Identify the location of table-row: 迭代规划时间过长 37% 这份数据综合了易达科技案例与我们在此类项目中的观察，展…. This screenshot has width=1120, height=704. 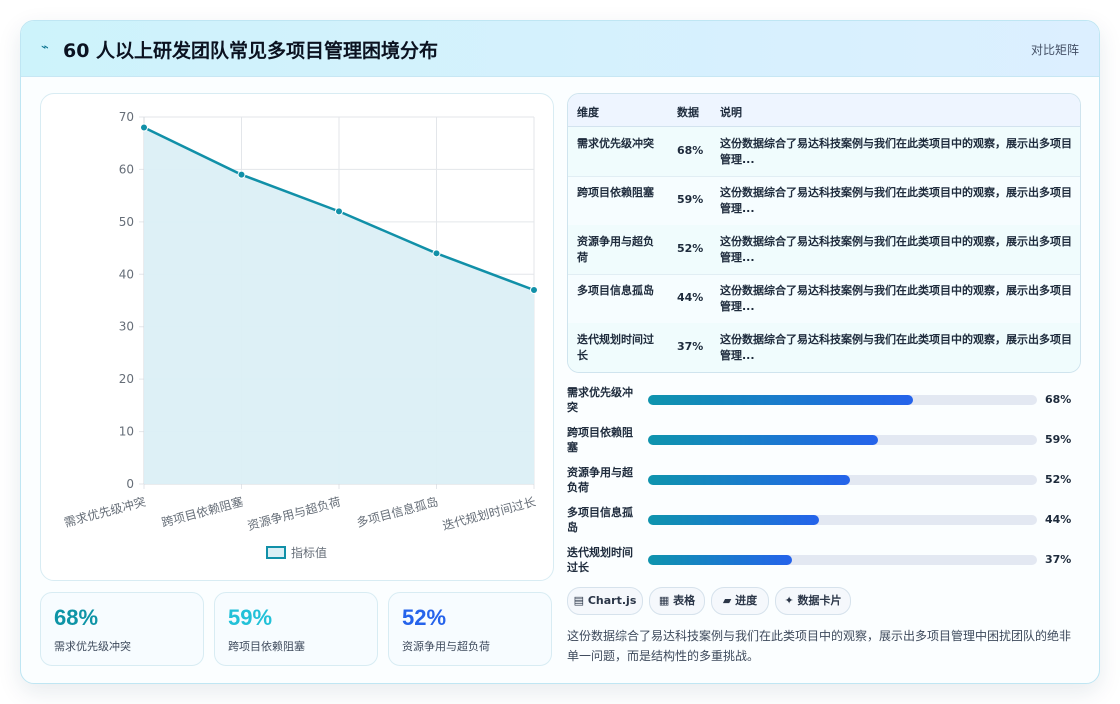
(824, 347).